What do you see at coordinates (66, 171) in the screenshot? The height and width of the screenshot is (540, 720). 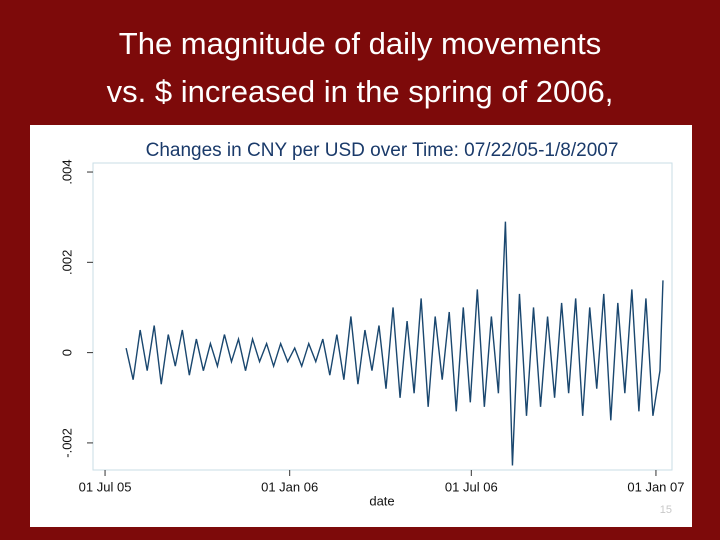 I see `y-tick-label: .004` at bounding box center [66, 171].